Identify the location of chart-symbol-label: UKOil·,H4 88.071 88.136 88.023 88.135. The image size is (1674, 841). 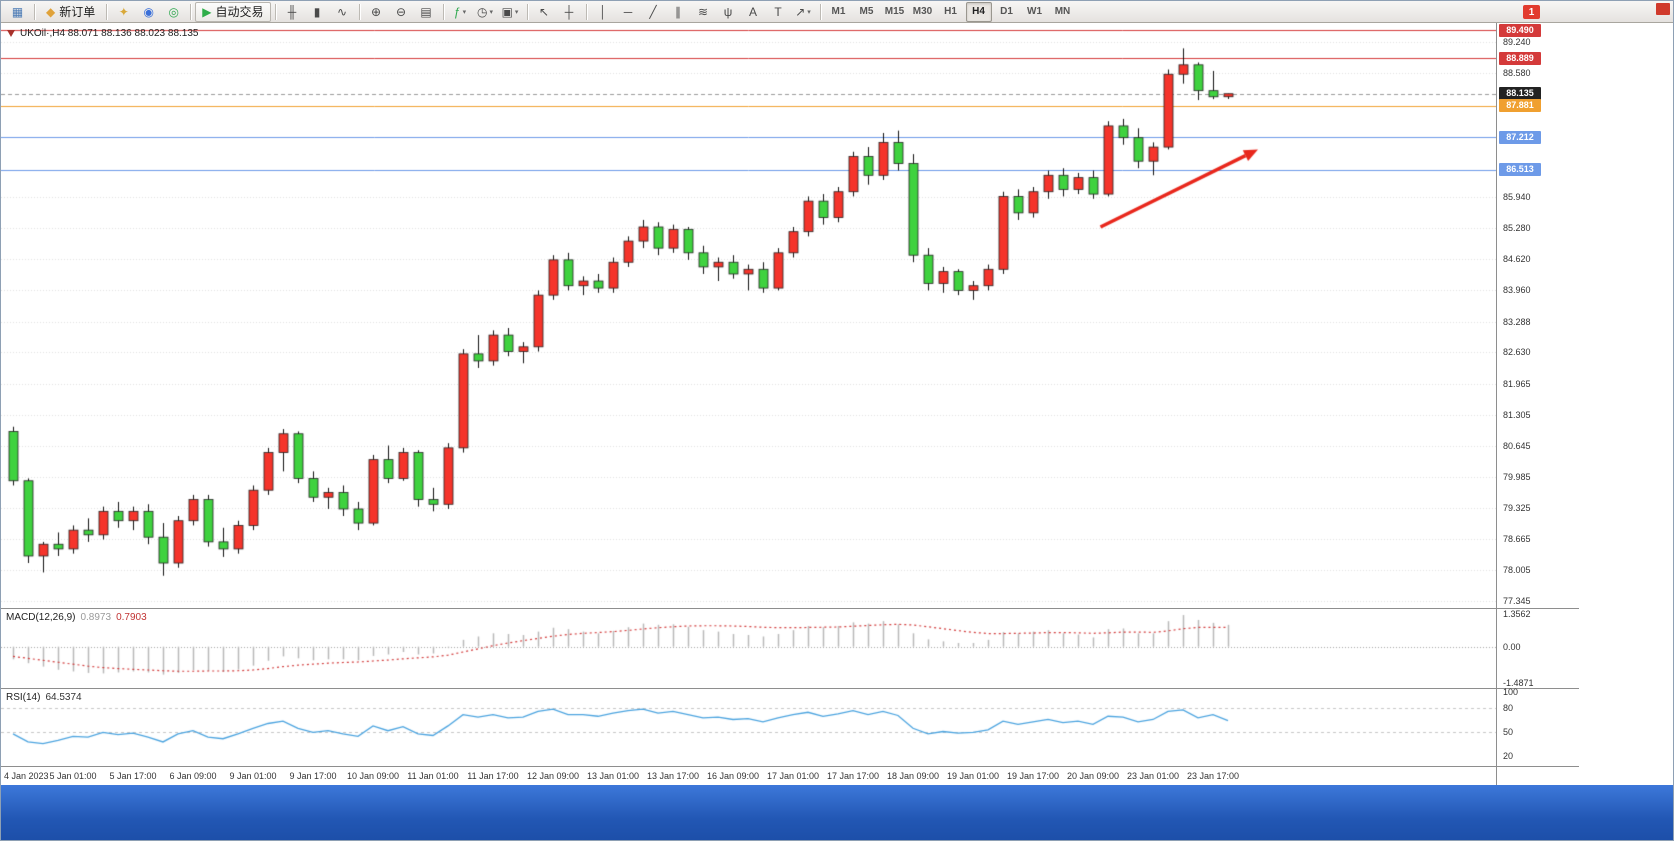
(102, 33).